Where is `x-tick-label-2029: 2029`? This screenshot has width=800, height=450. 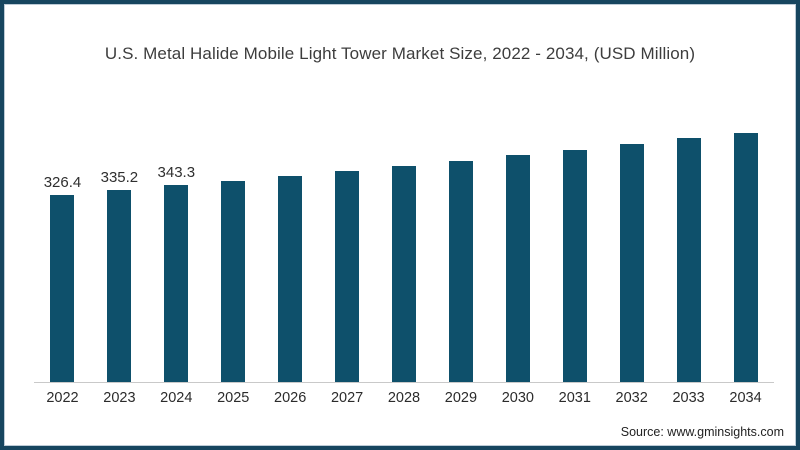
x-tick-label-2029: 2029 is located at coordinates (461, 398).